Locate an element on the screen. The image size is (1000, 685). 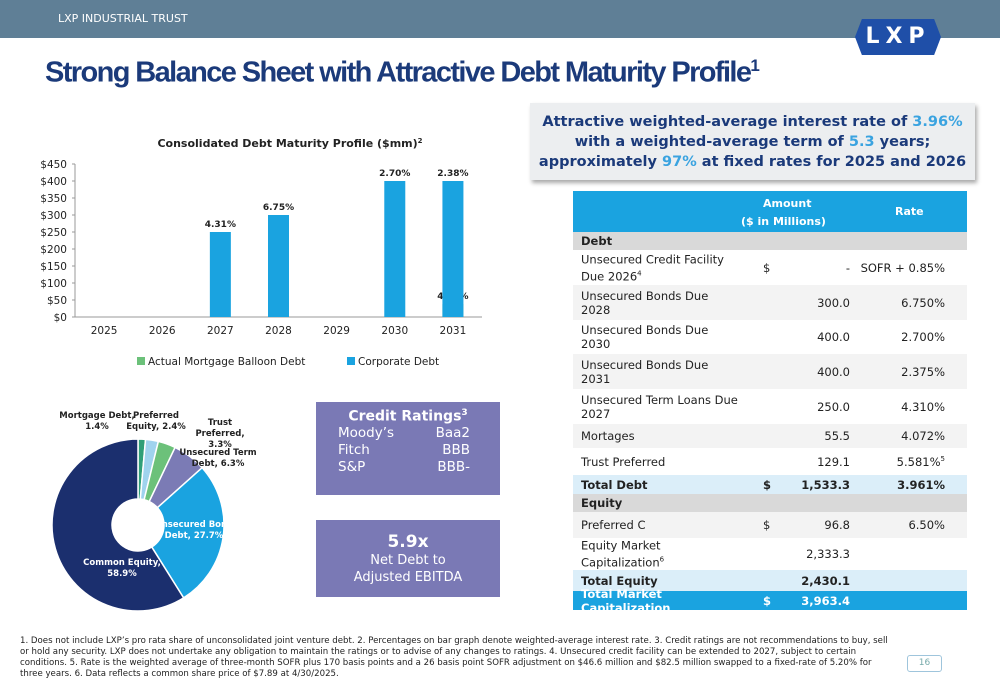
donut-label-line: Debt, 6.3% is located at coordinates (218, 464).